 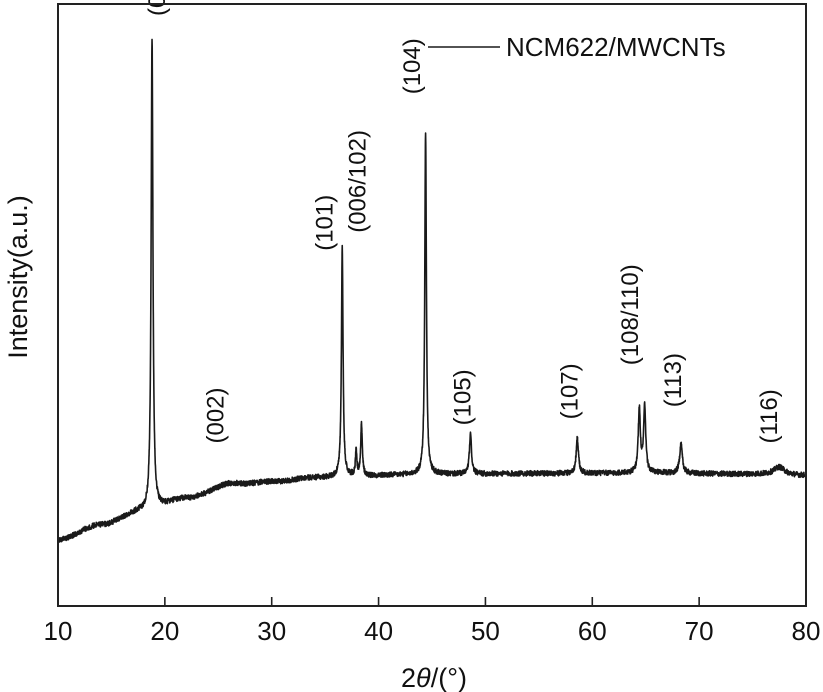 I want to click on peak-label: (002), so click(x=216, y=415).